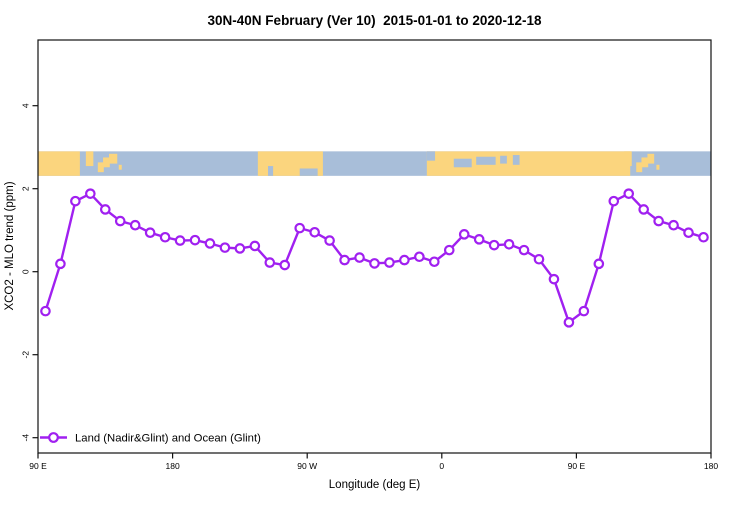 Image resolution: width=750 pixels, height=505 pixels. I want to click on legend-marker-icon, so click(53, 437).